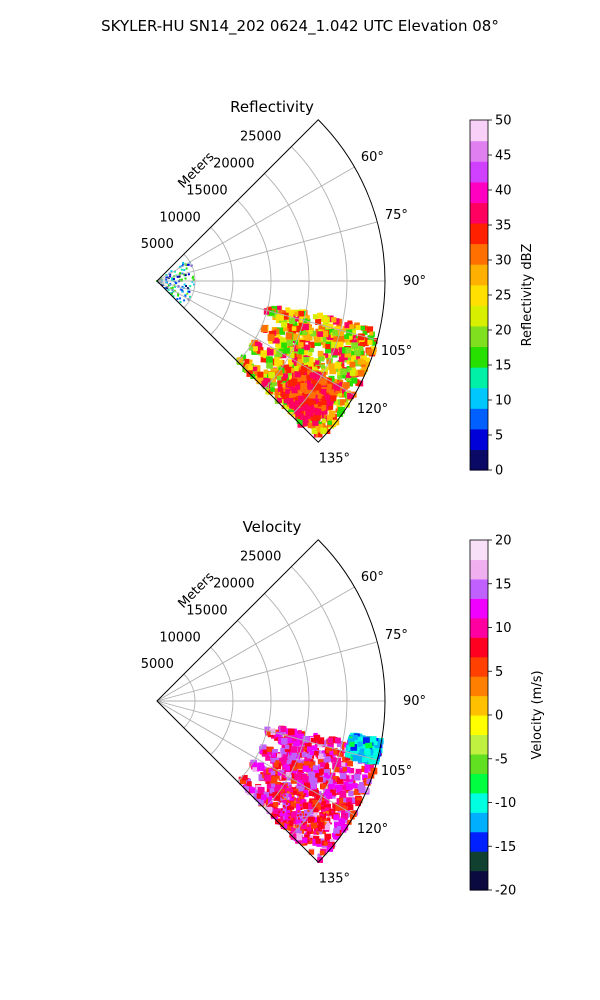 This screenshot has height=1000, width=600. Describe the element at coordinates (503, 331) in the screenshot. I see `colorbar-tick-label: 20` at that location.